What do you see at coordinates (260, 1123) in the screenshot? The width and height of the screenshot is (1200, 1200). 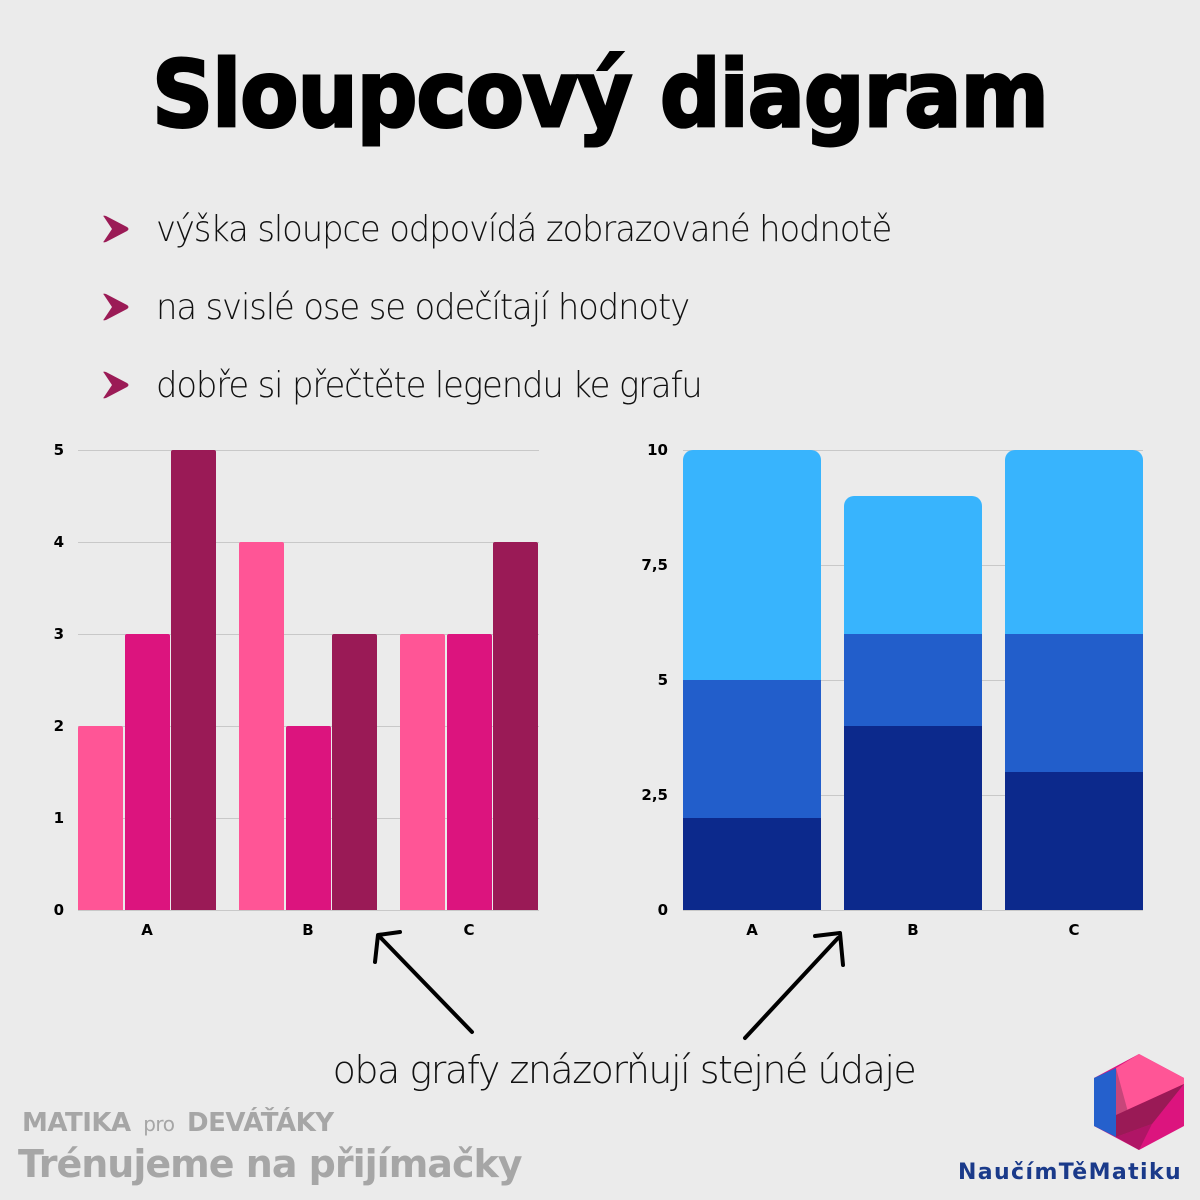 I see `footer-brand-part3: DEVÁŤÁKY` at bounding box center [260, 1123].